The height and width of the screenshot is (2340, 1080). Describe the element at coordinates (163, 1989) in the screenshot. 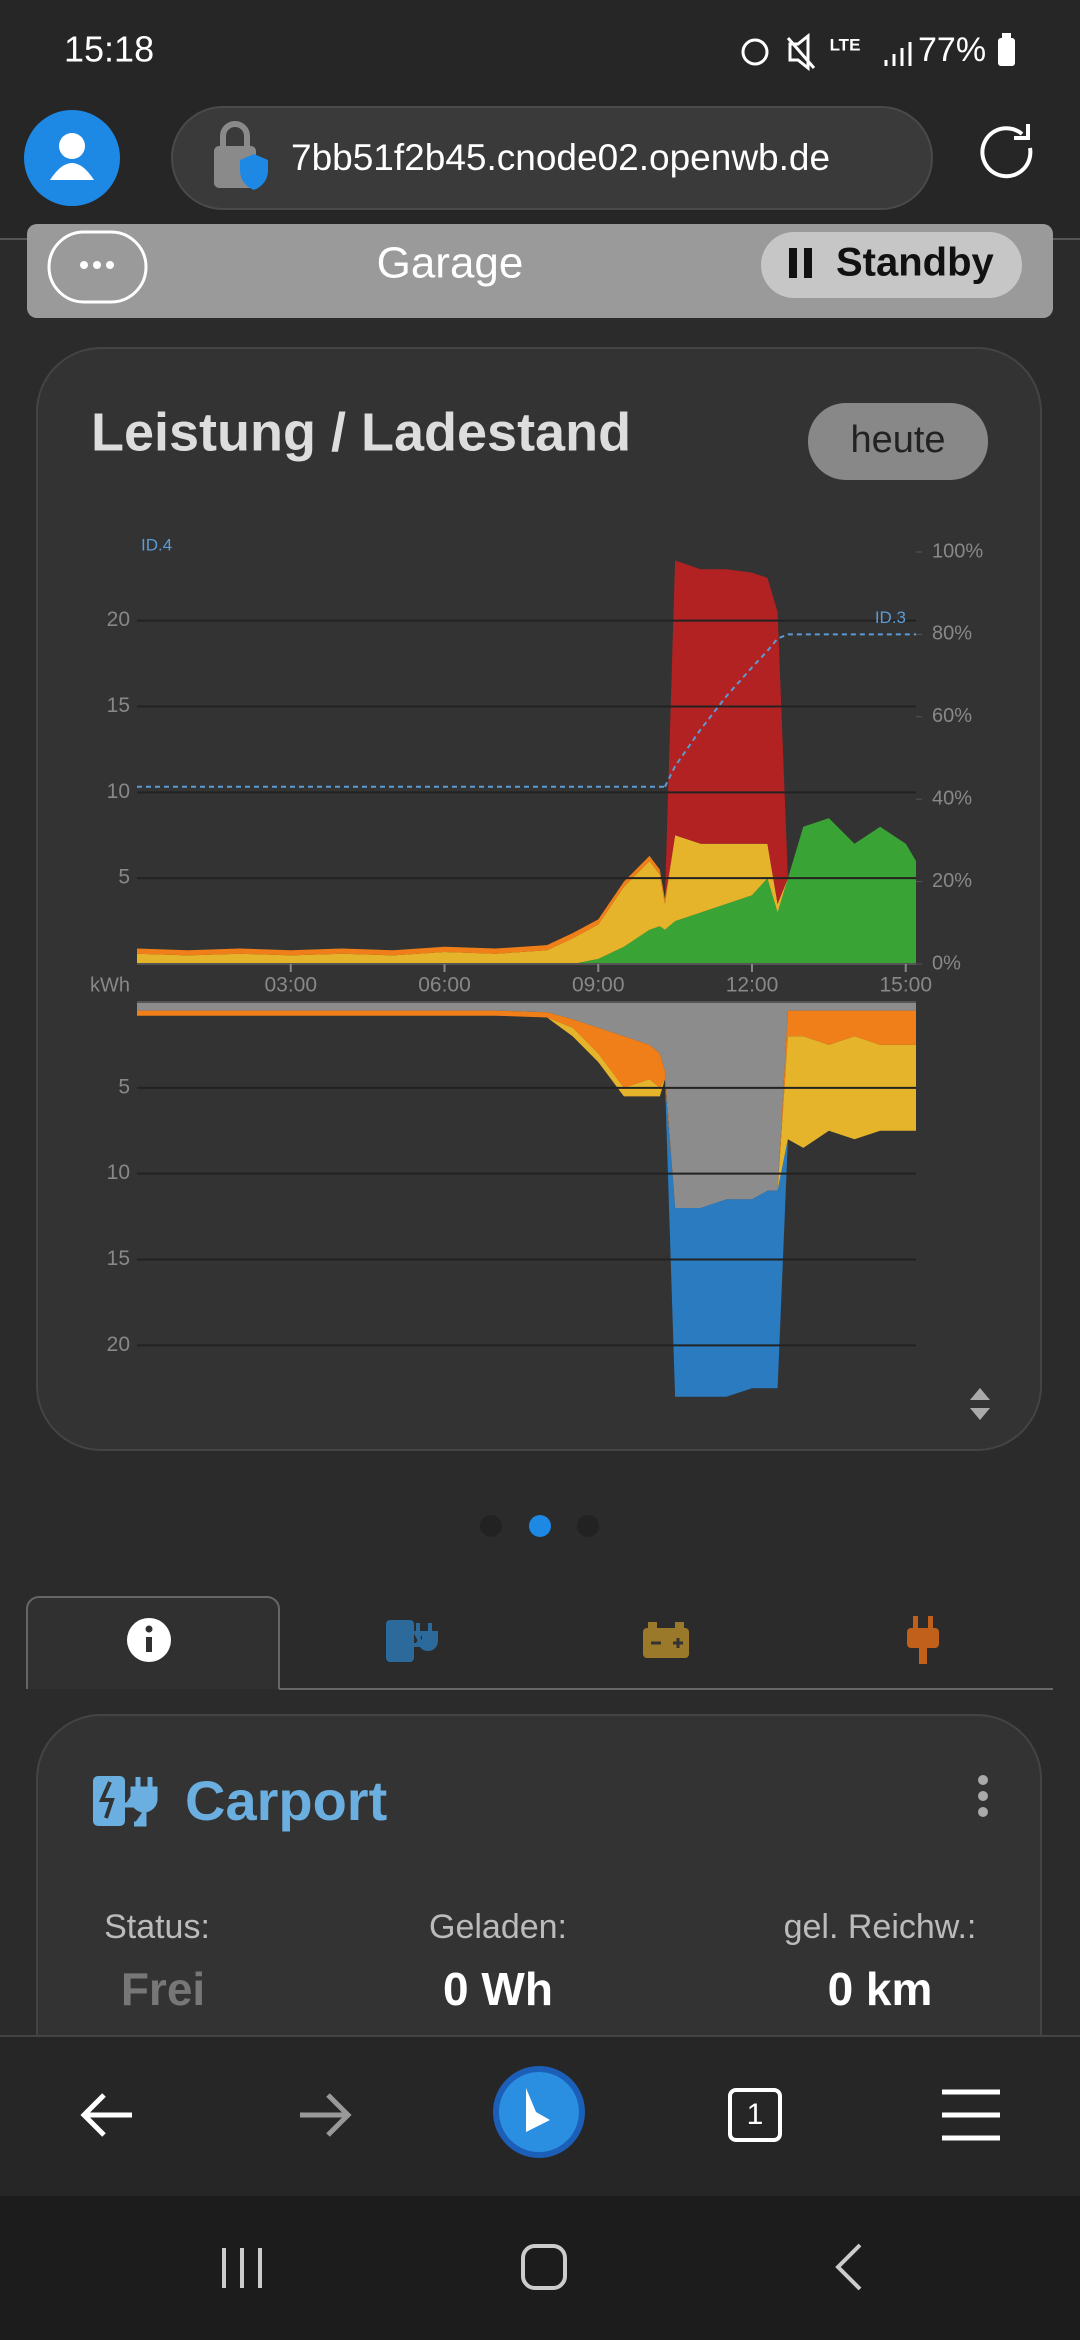

I see `field-value: Frei` at that location.